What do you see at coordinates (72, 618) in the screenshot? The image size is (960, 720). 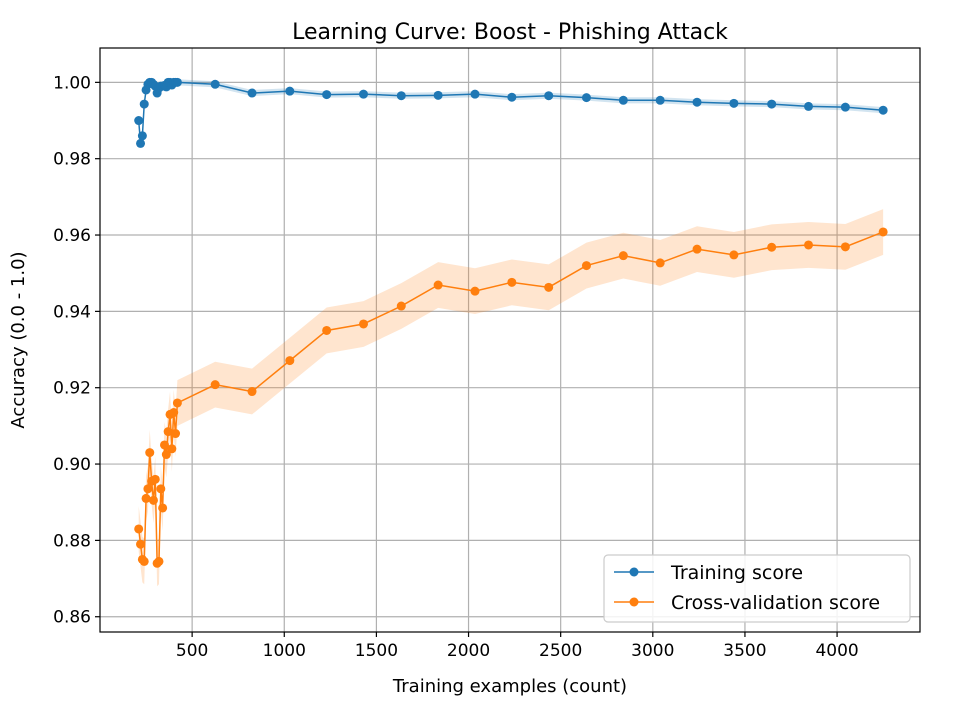 I see `y-tick-label: 0.86` at bounding box center [72, 618].